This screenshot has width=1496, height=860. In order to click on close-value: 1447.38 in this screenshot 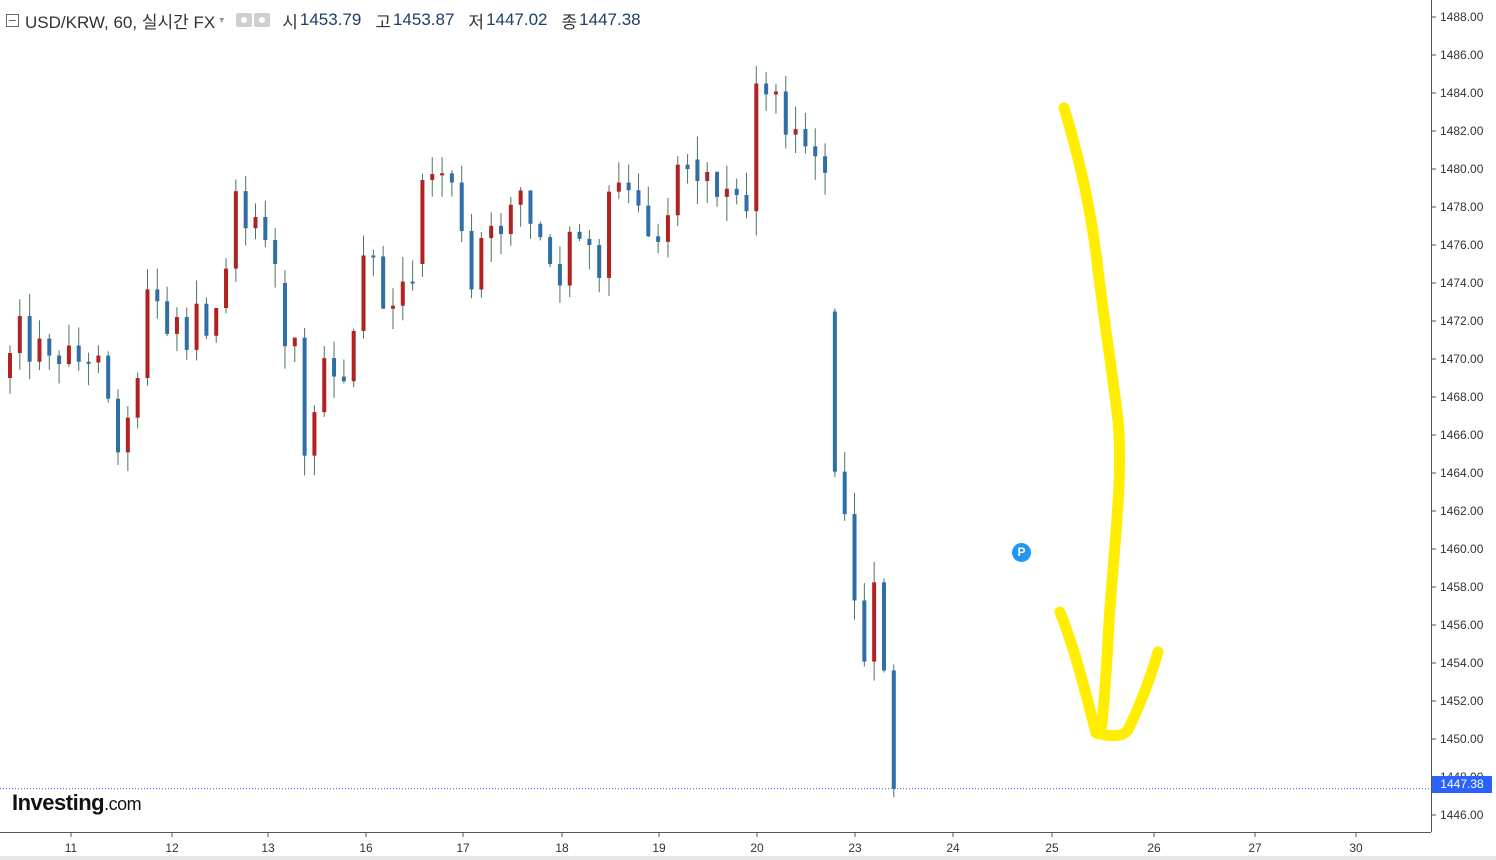, I will do `click(610, 19)`.